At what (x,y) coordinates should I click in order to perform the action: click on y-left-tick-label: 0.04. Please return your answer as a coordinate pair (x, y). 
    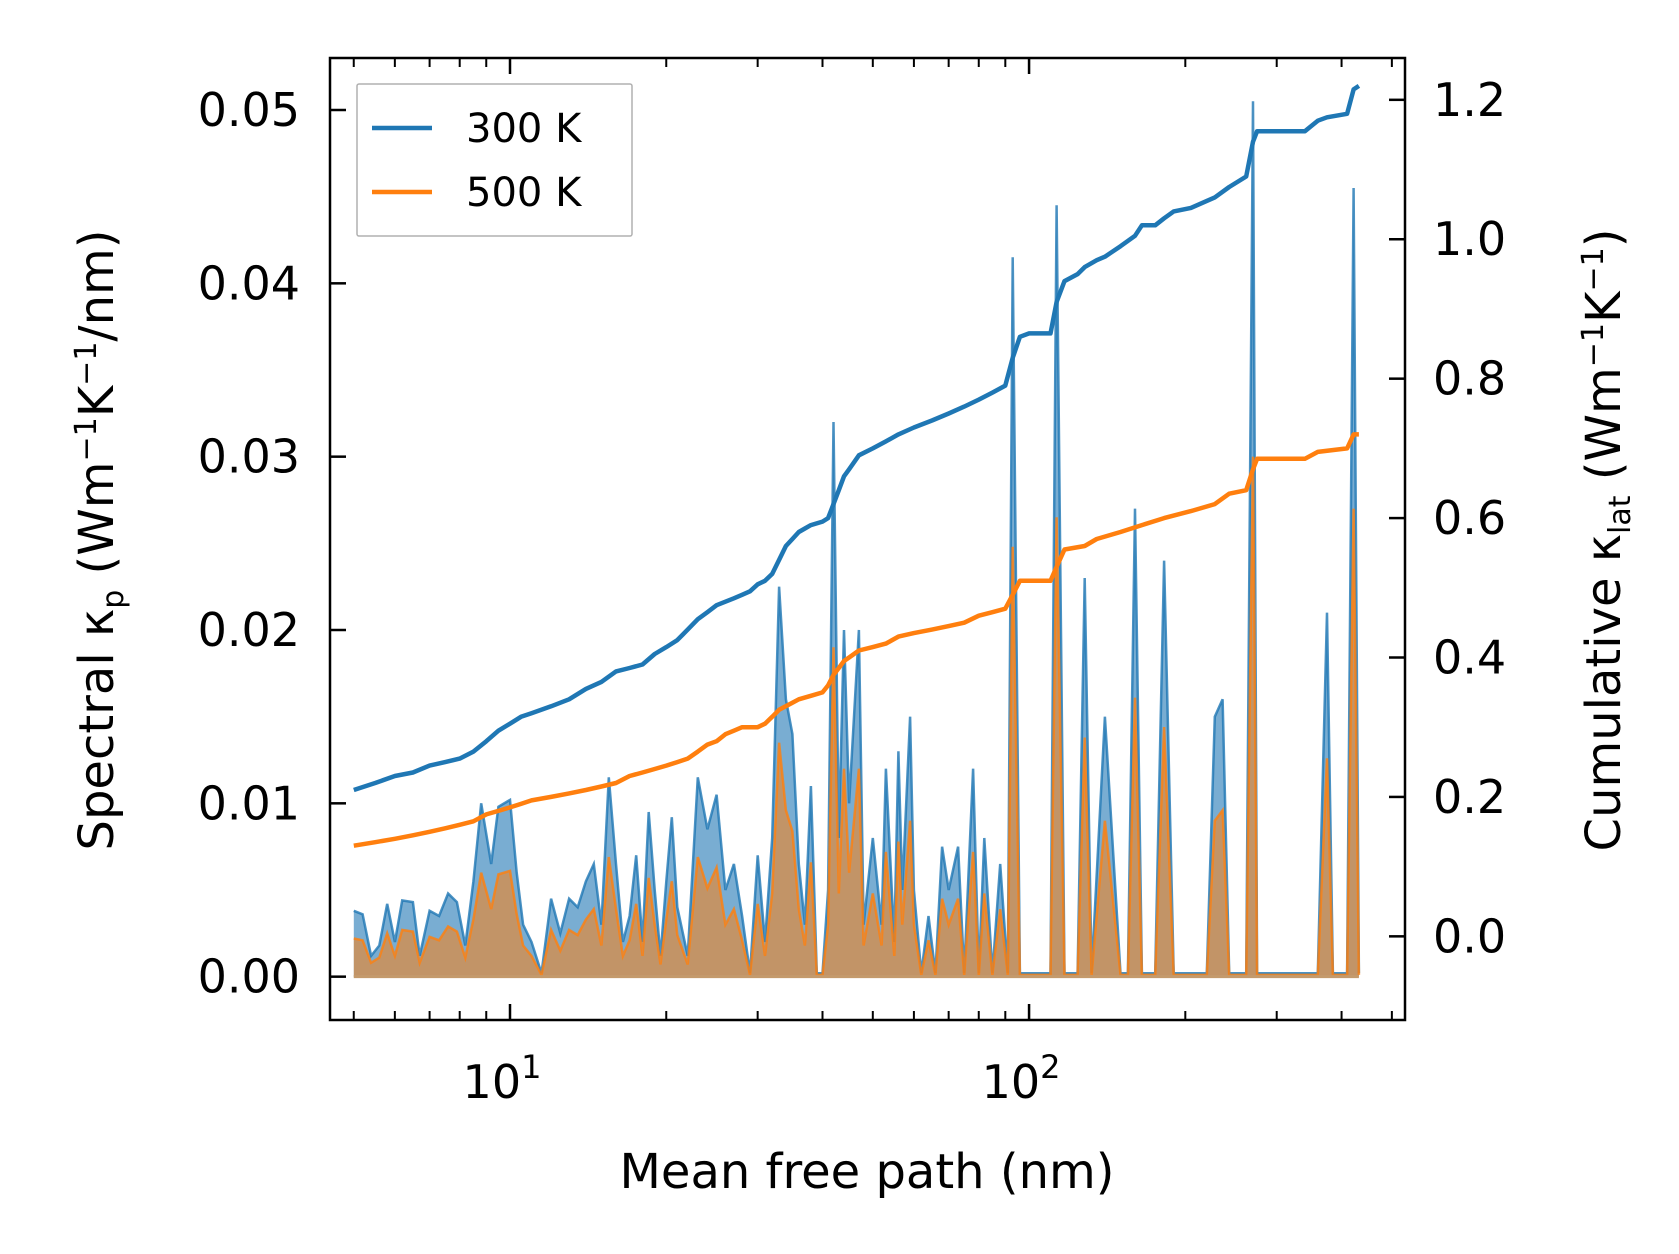
    Looking at the image, I should click on (249, 283).